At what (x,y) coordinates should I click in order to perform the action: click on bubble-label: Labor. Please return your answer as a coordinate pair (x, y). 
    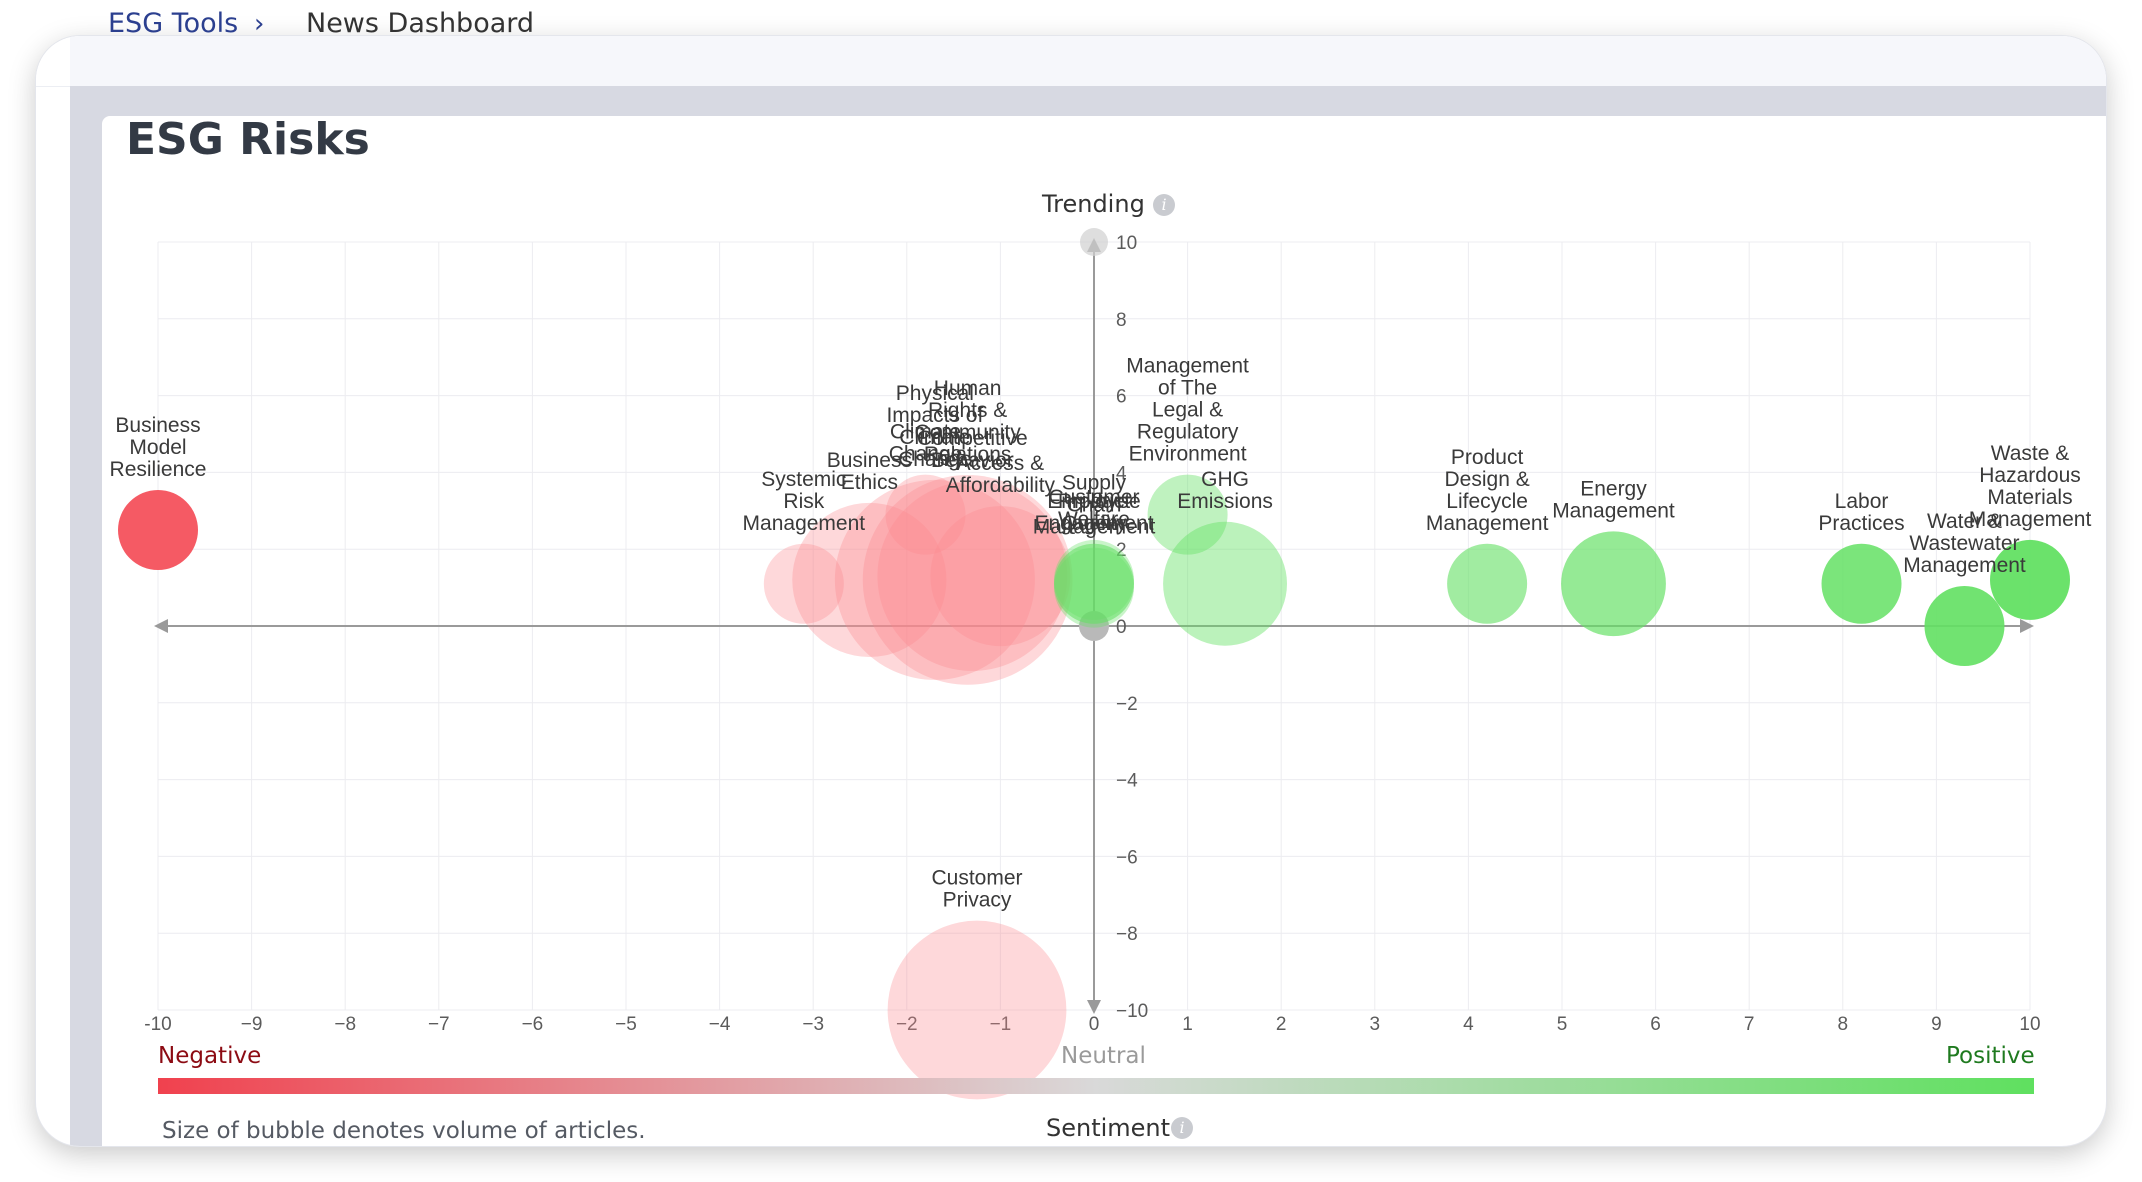
    Looking at the image, I should click on (1862, 501).